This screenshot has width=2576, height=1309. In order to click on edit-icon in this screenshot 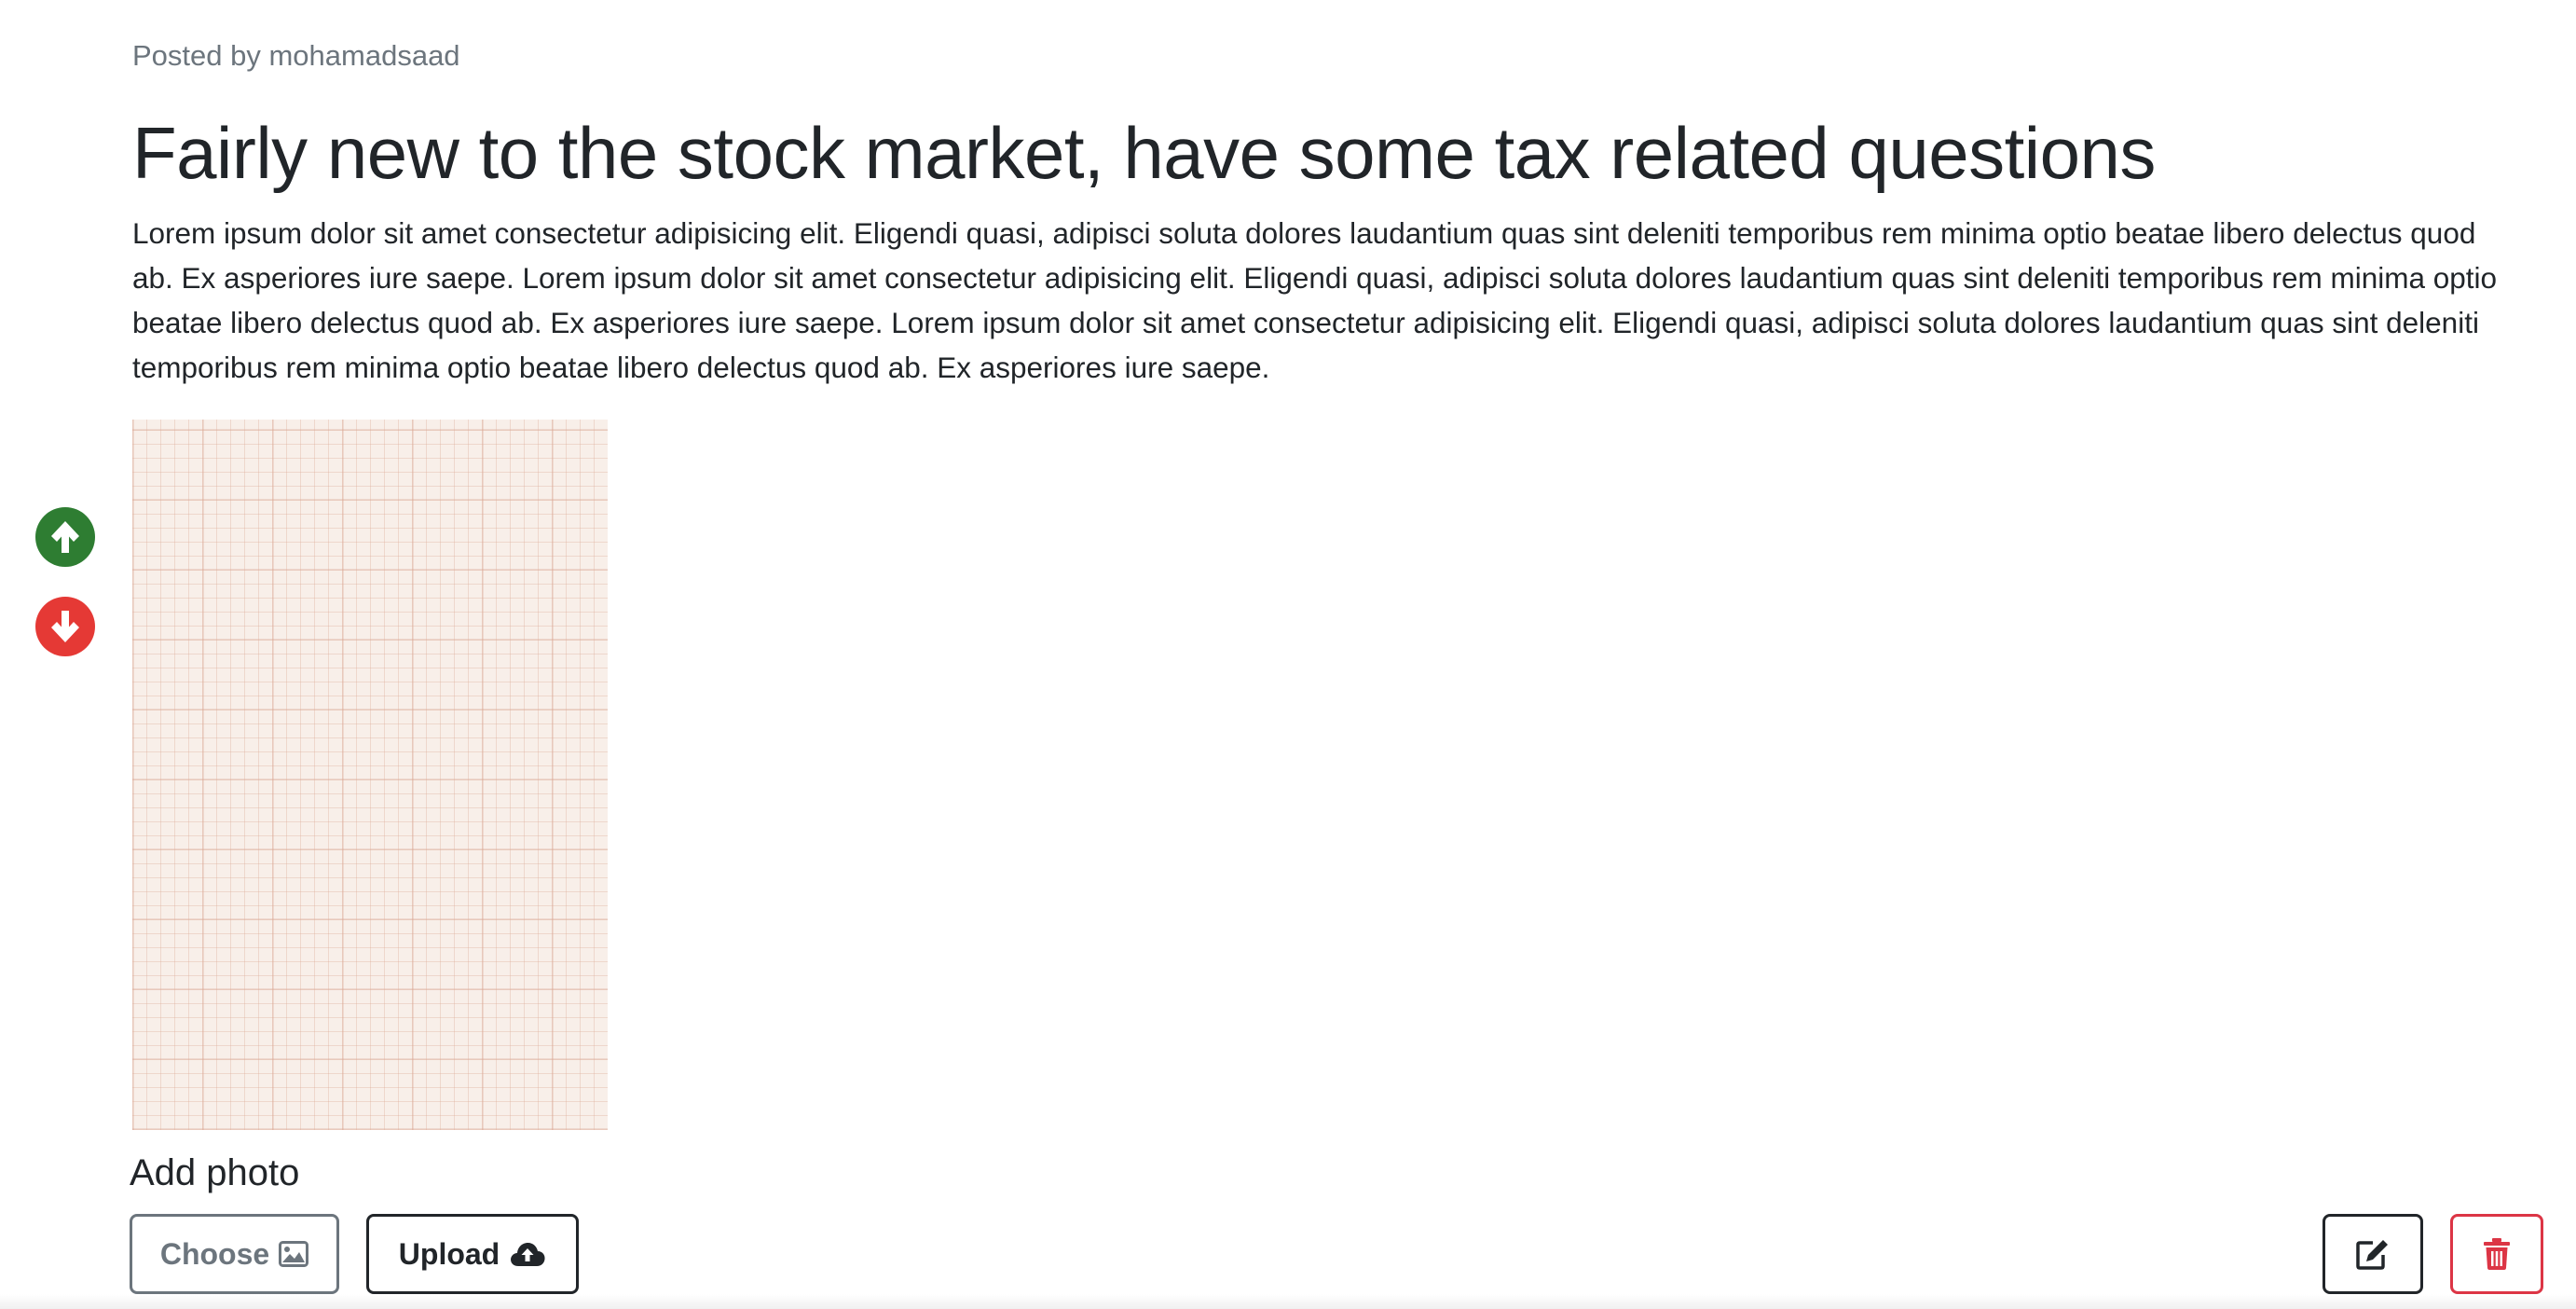, I will do `click(2372, 1255)`.